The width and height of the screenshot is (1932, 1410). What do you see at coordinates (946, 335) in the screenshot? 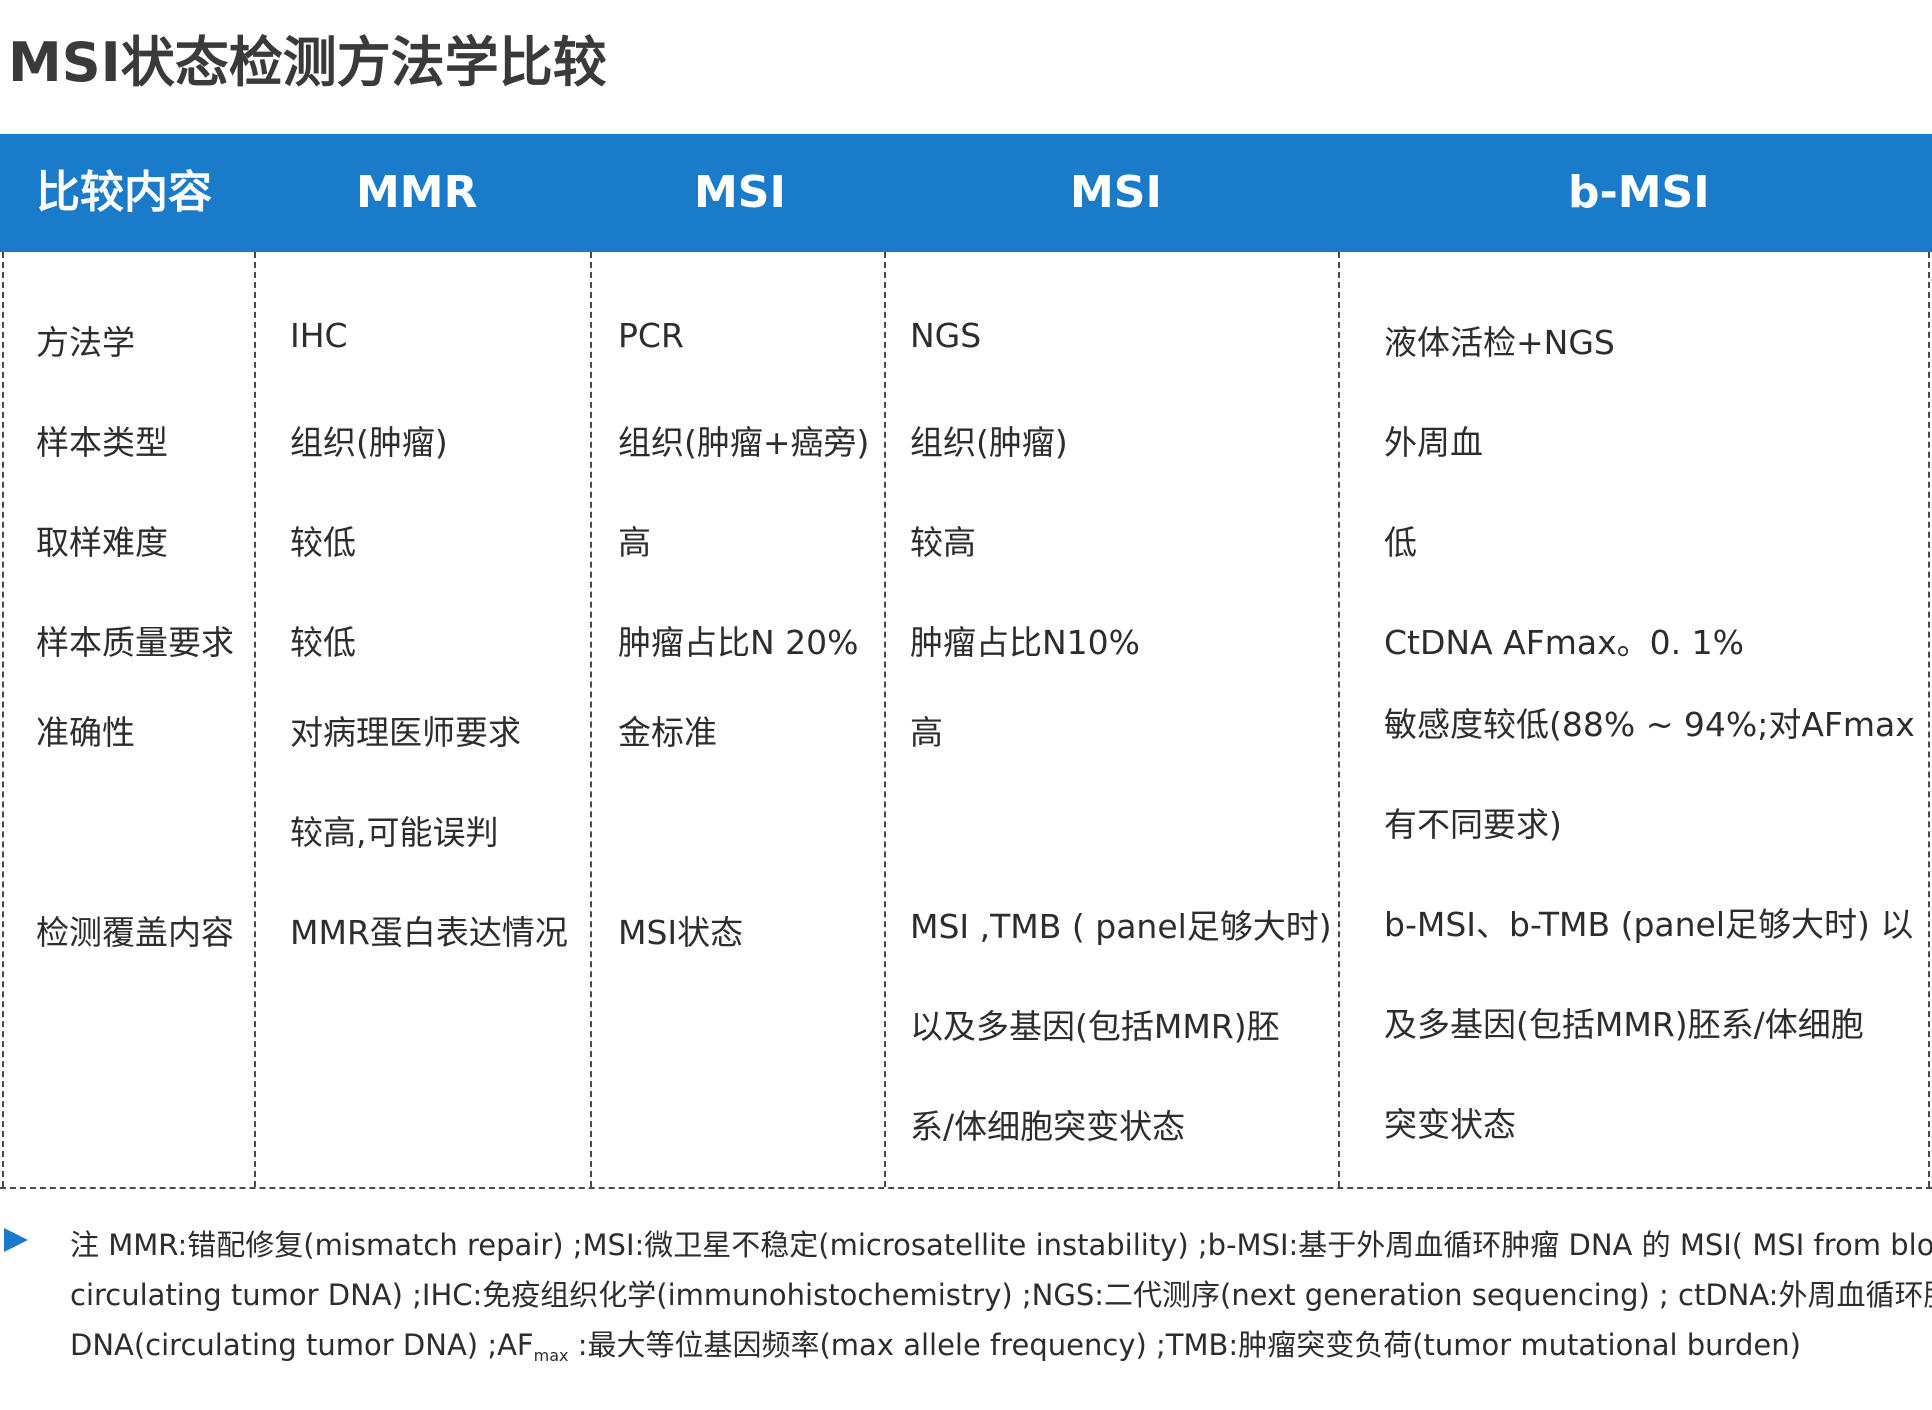
I see `table-cell: NGS` at bounding box center [946, 335].